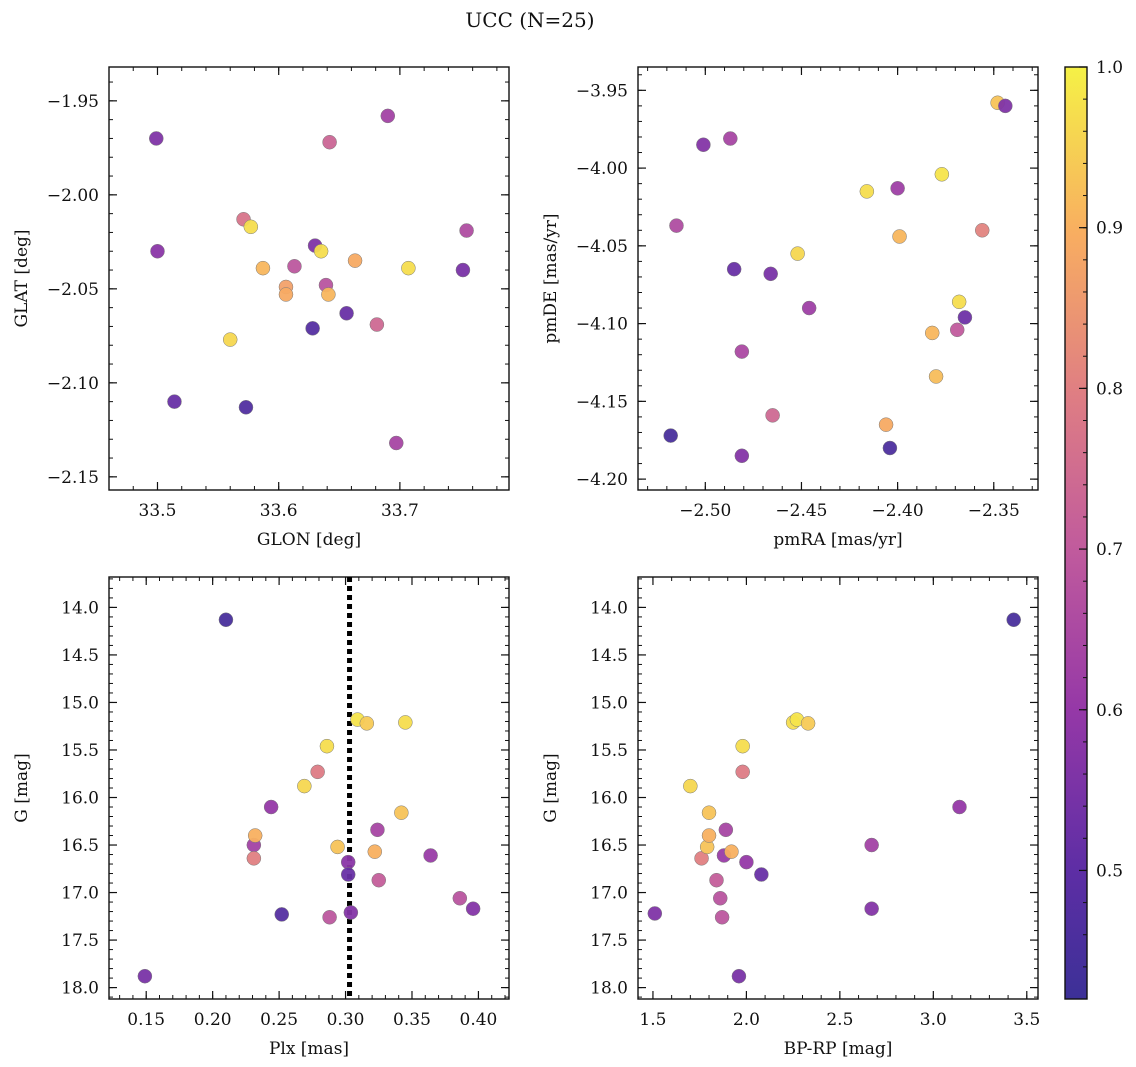  I want to click on y-tick-label: −4.15, so click(602, 402).